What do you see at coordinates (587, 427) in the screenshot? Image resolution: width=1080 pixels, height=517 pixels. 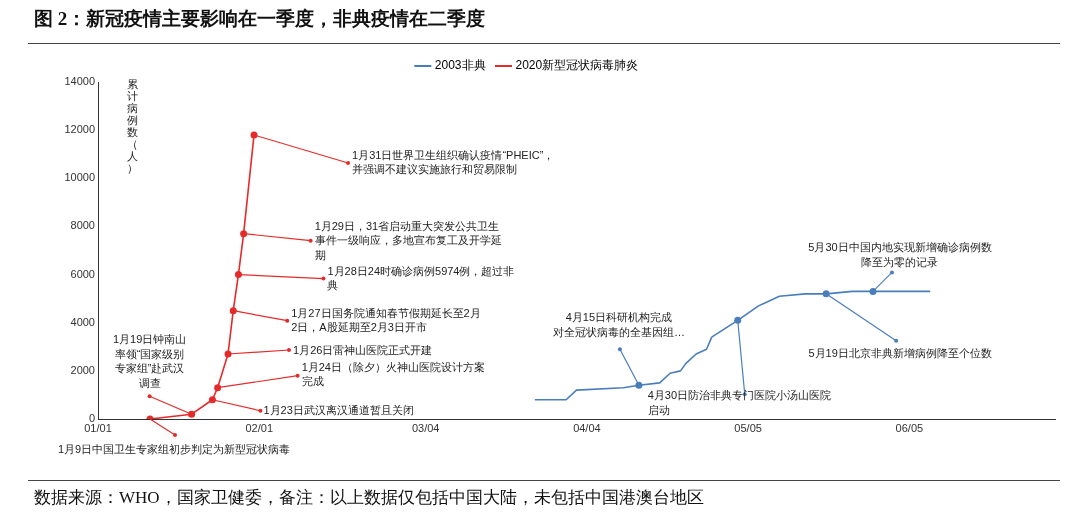 I see `x-tick-label: 04/04` at bounding box center [587, 427].